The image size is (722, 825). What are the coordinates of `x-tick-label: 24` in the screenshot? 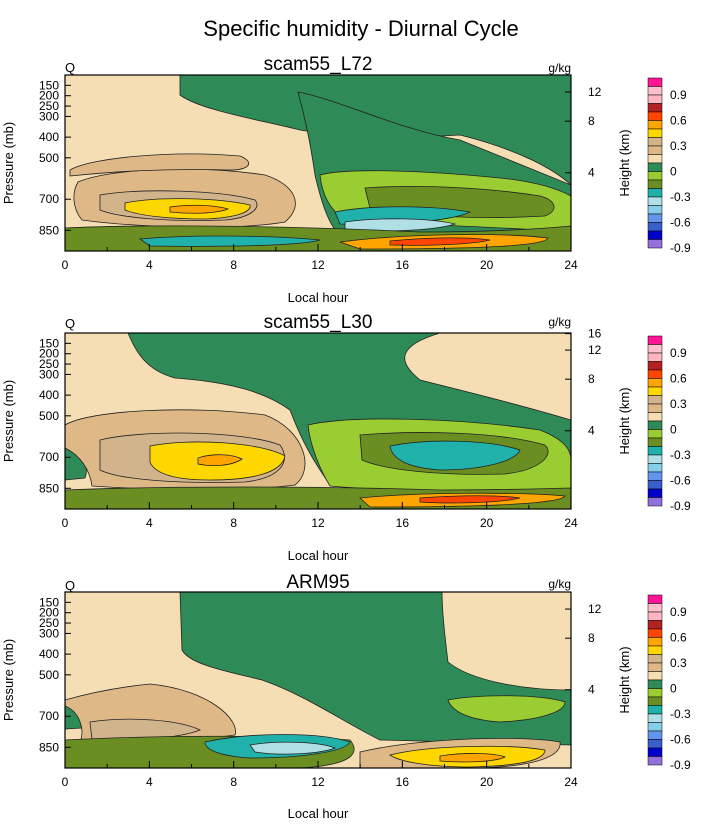 It's located at (571, 265).